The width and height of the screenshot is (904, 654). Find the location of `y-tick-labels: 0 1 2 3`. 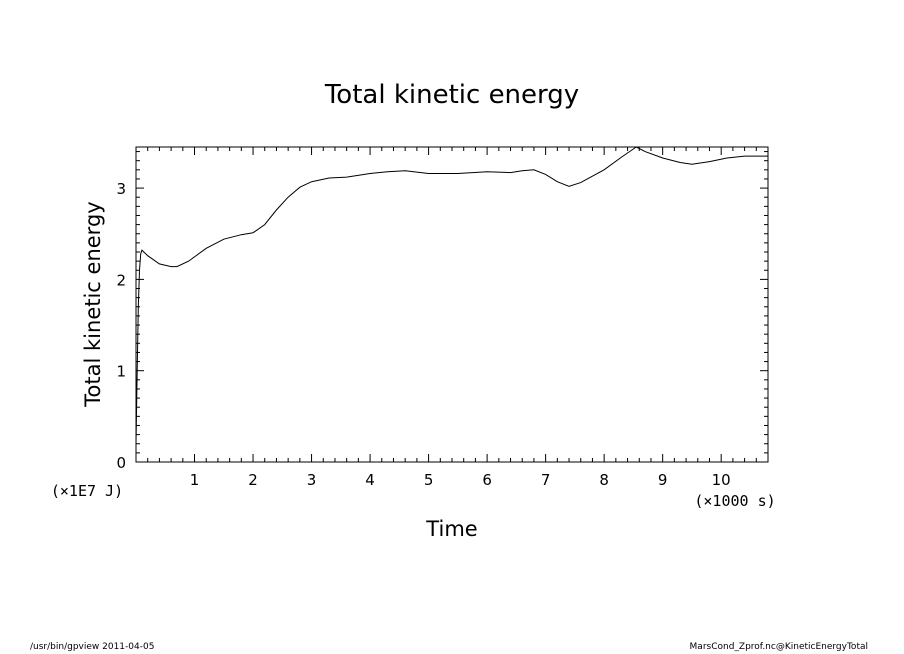

y-tick-labels: 0 1 2 3 is located at coordinates (121, 326).